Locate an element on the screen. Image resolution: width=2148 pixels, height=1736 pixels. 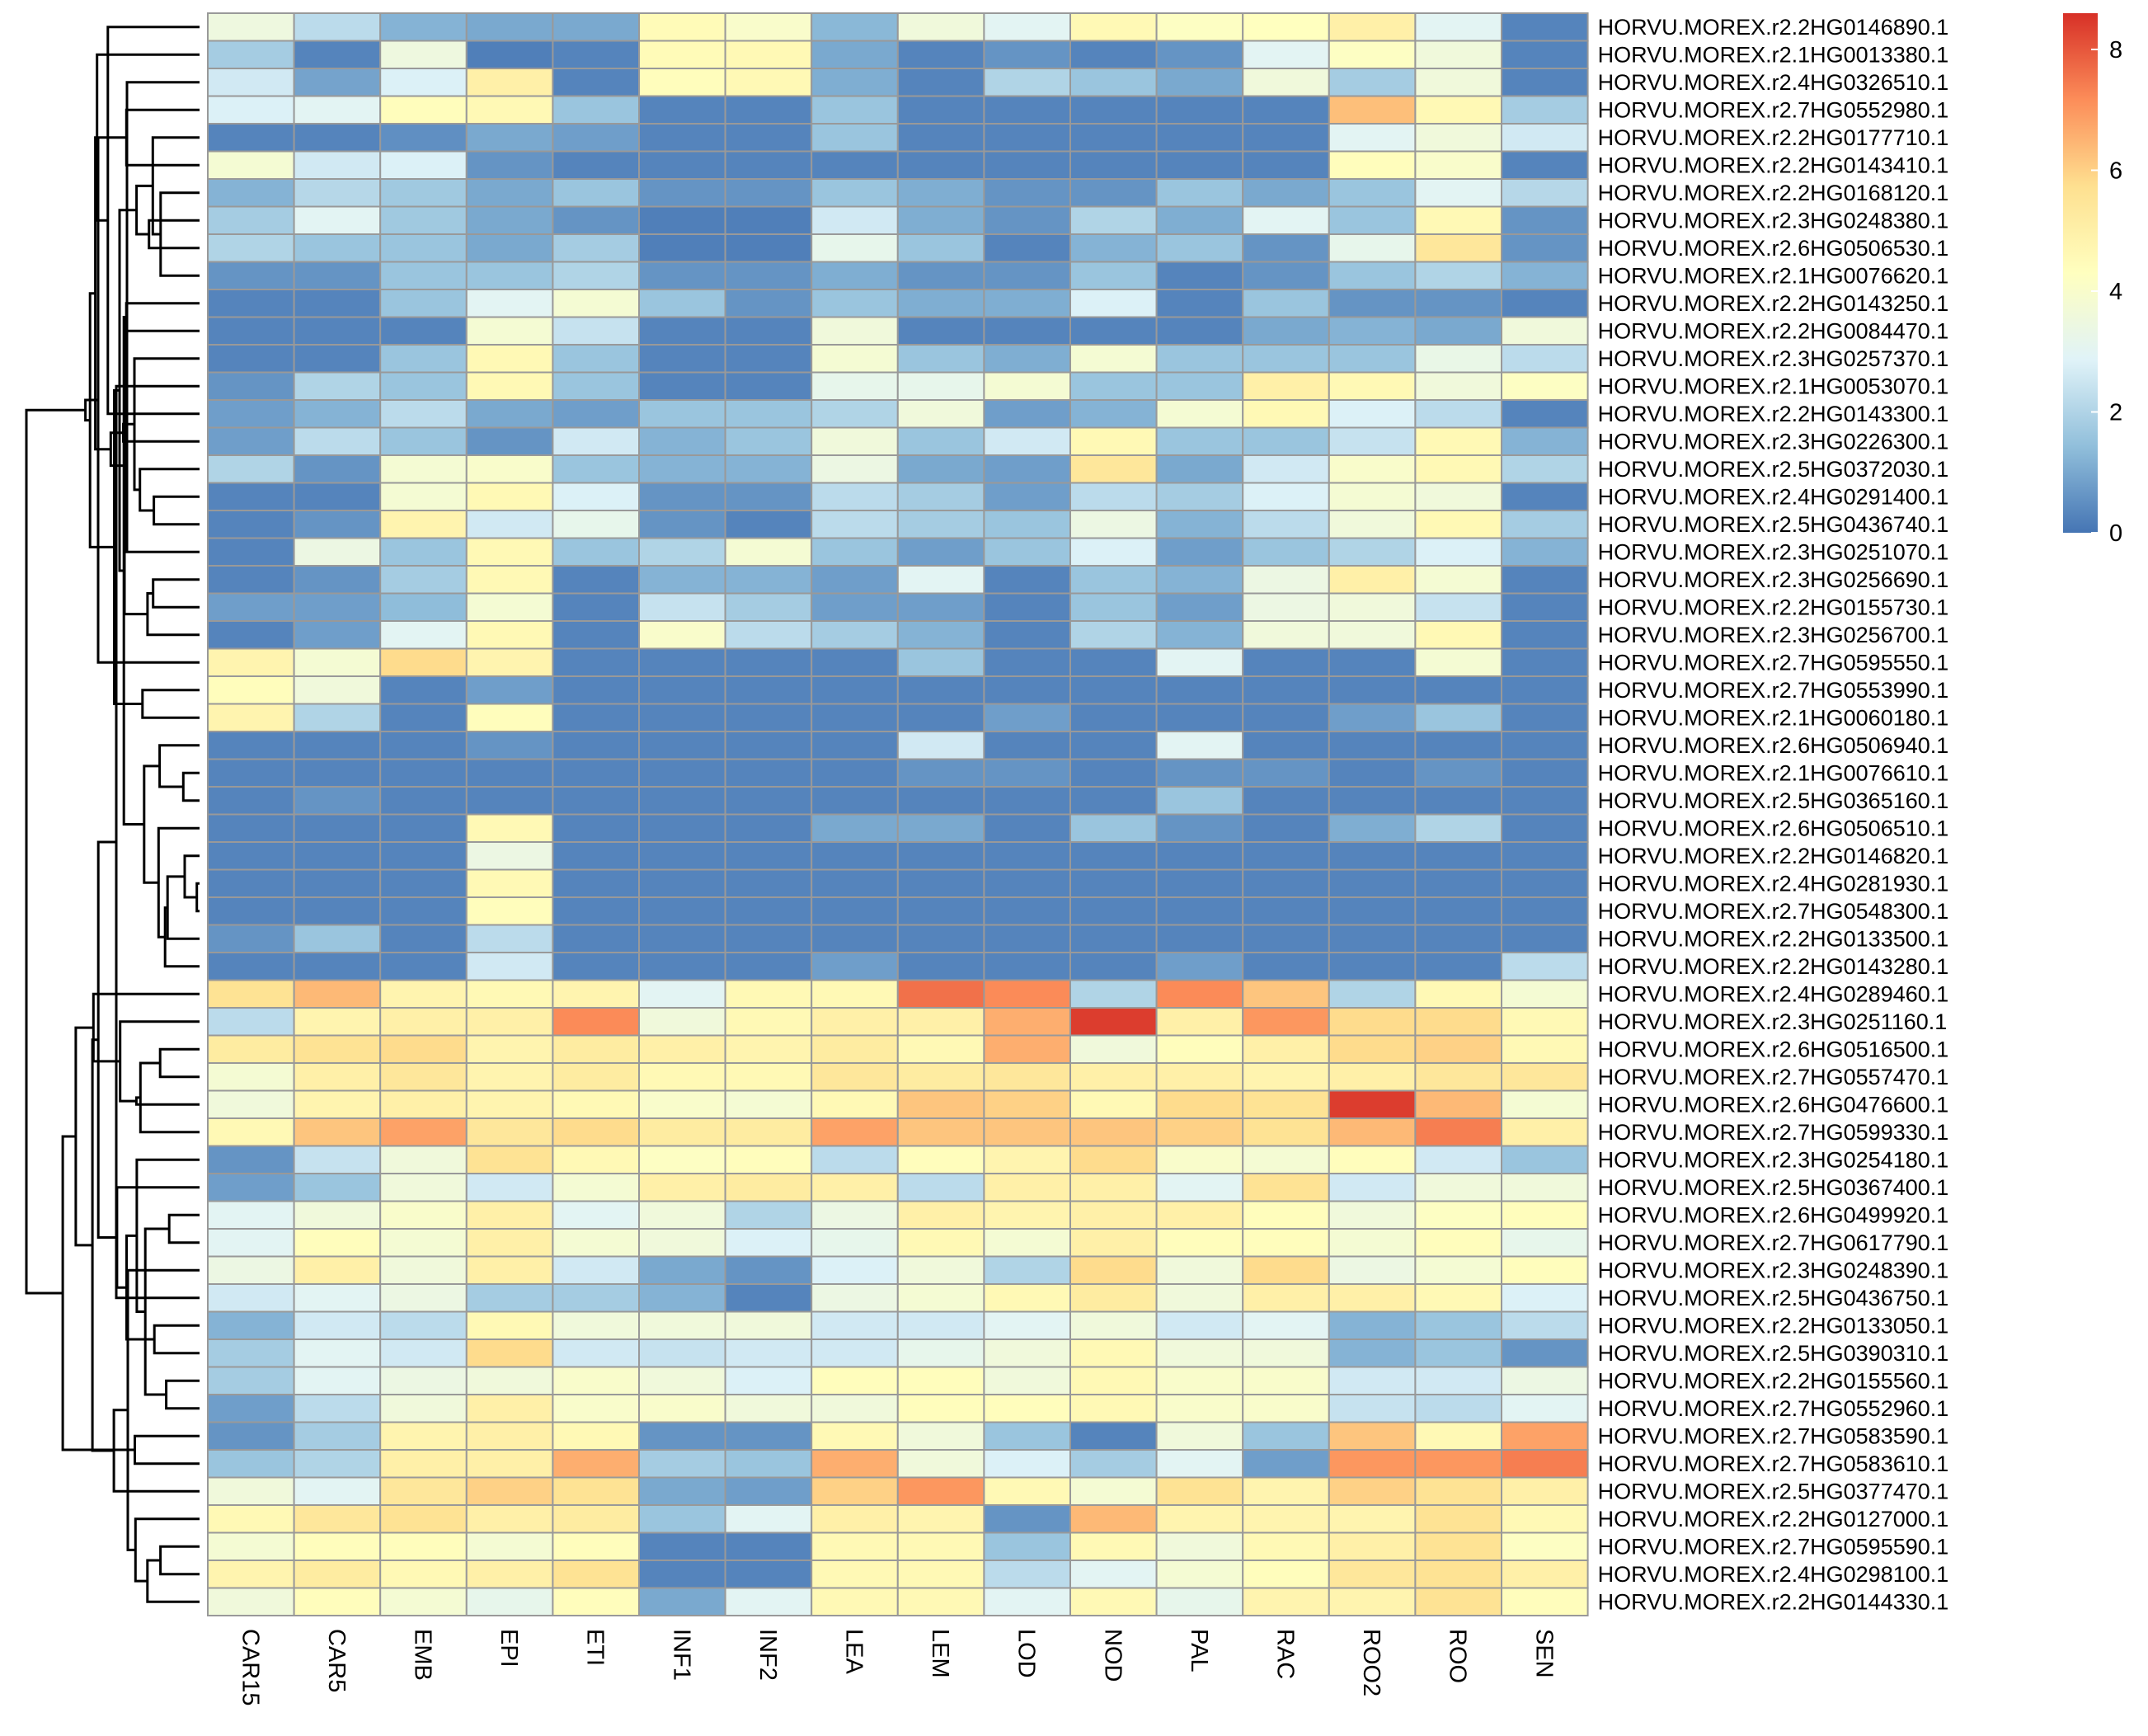
row-label: HORVU.MOREX.r2.2HG0143280.1 is located at coordinates (1773, 966).